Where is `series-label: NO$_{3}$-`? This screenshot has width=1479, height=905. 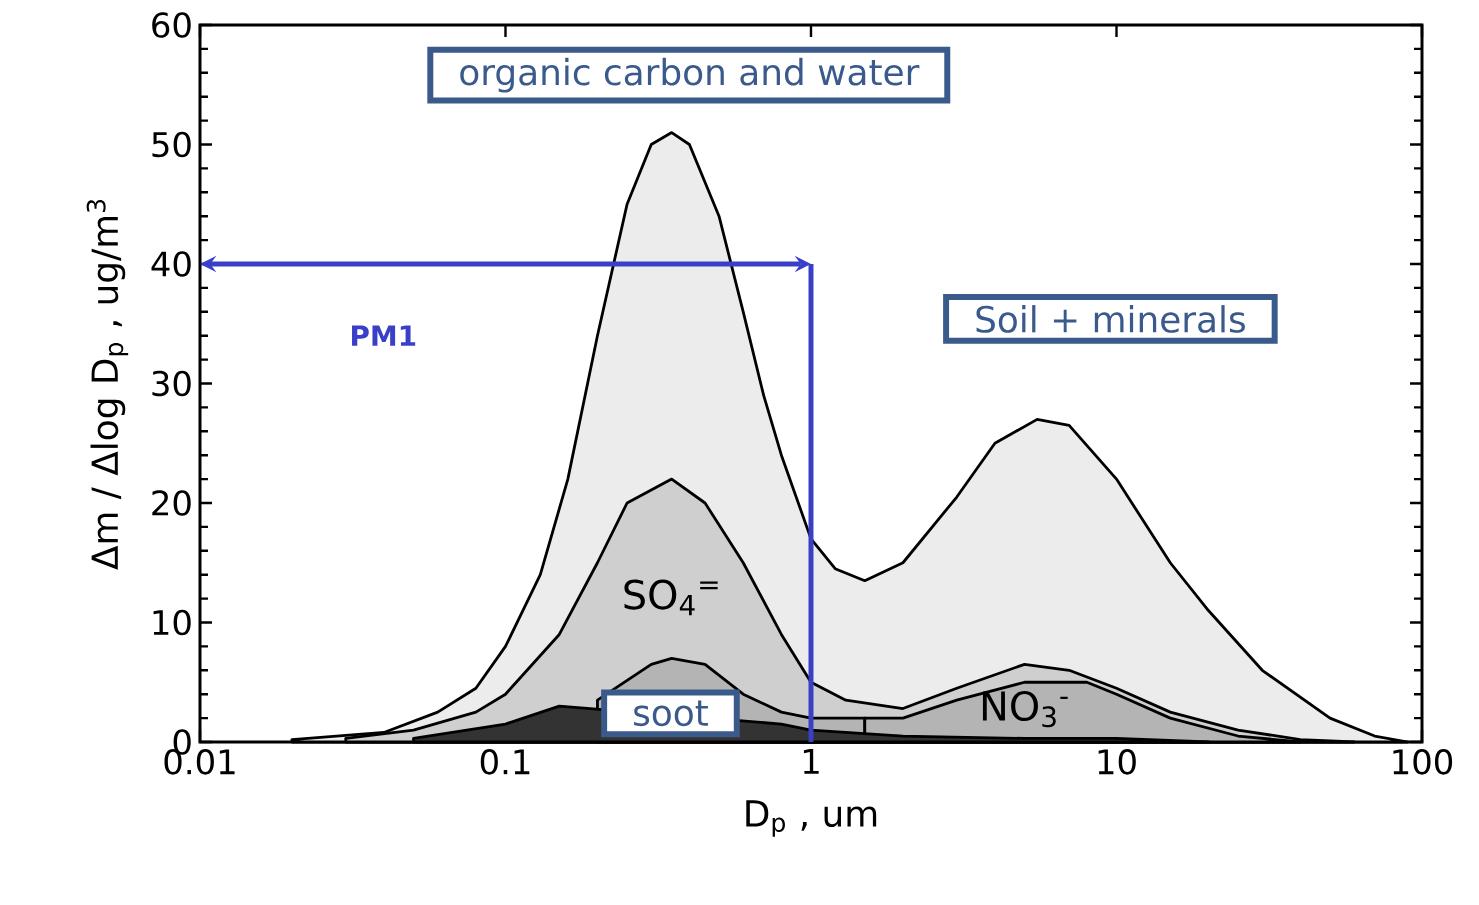 series-label: NO$_{3}$- is located at coordinates (1025, 709).